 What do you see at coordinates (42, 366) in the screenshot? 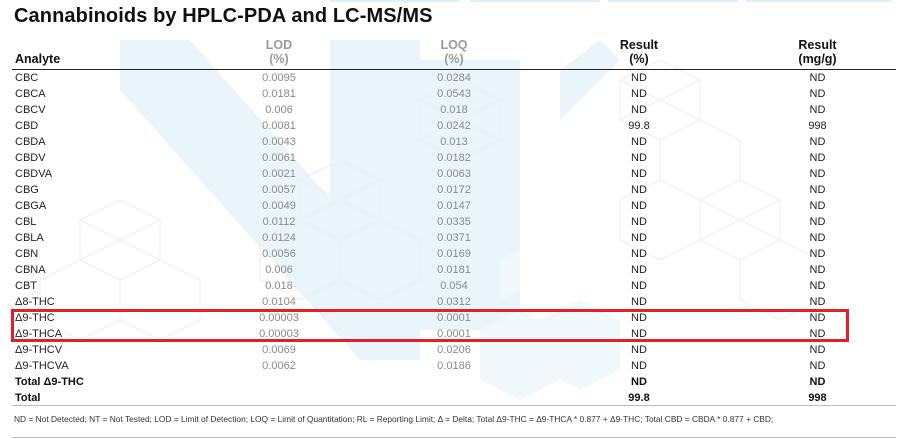
I see `analyte-cell: Δ9-THCVA` at bounding box center [42, 366].